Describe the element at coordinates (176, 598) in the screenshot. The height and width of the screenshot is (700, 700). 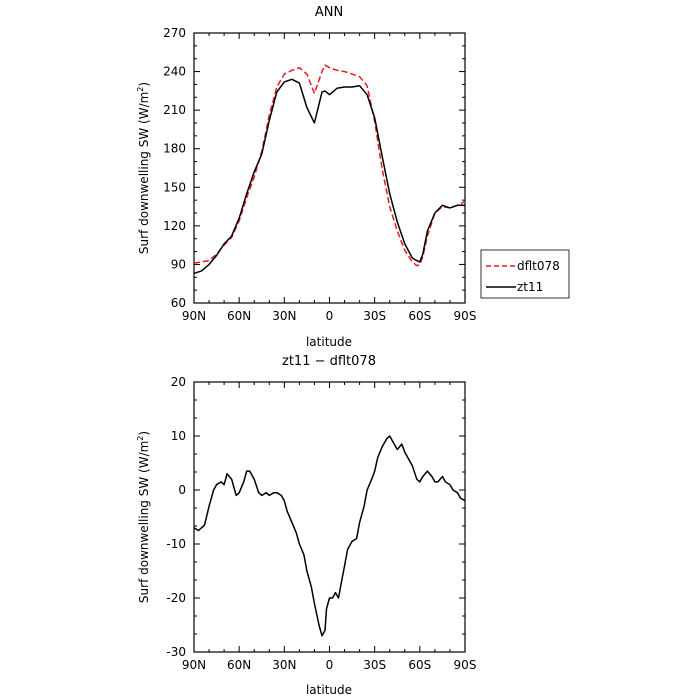
I see `y-tick-label: -20` at that location.